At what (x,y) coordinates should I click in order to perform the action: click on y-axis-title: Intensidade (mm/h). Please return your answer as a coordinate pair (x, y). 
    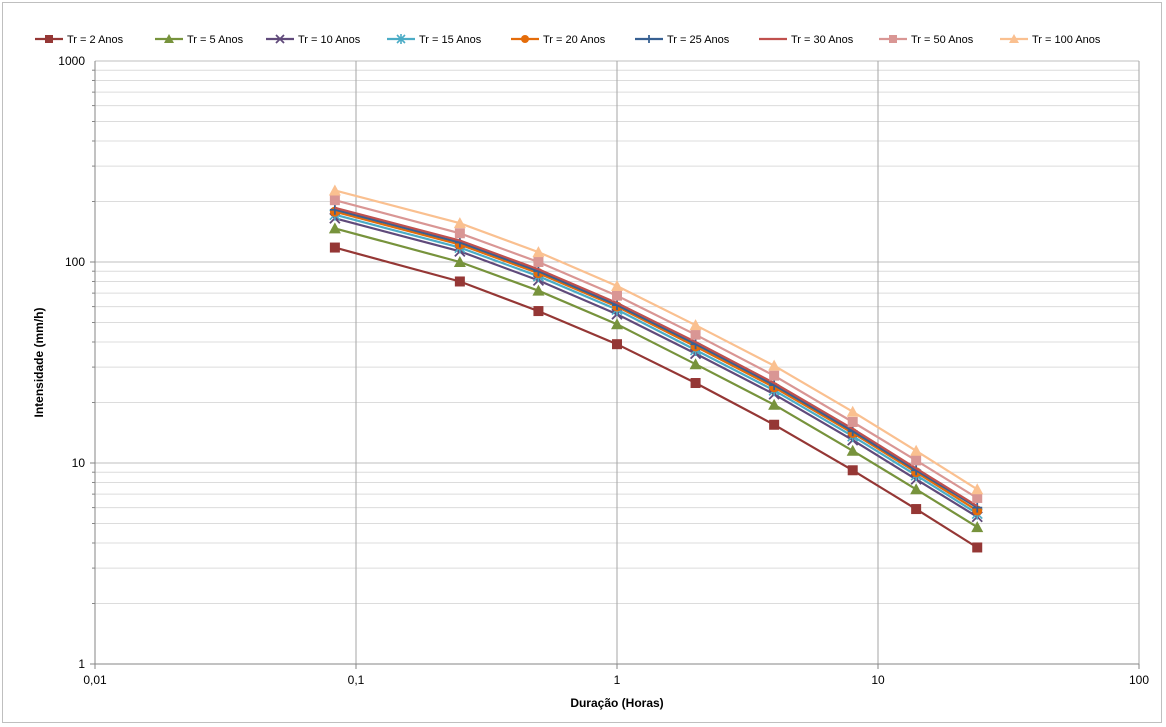
    Looking at the image, I should click on (39, 362).